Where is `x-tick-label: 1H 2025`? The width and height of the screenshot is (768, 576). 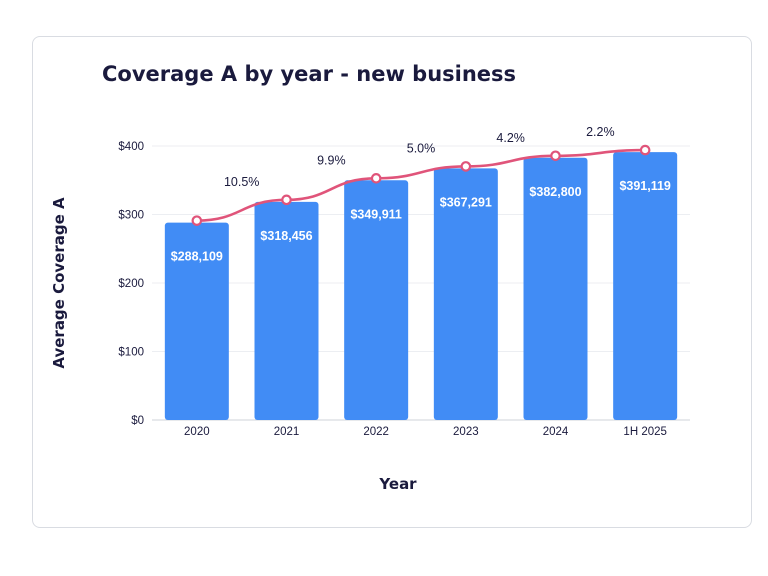
x-tick-label: 1H 2025 is located at coordinates (644, 432).